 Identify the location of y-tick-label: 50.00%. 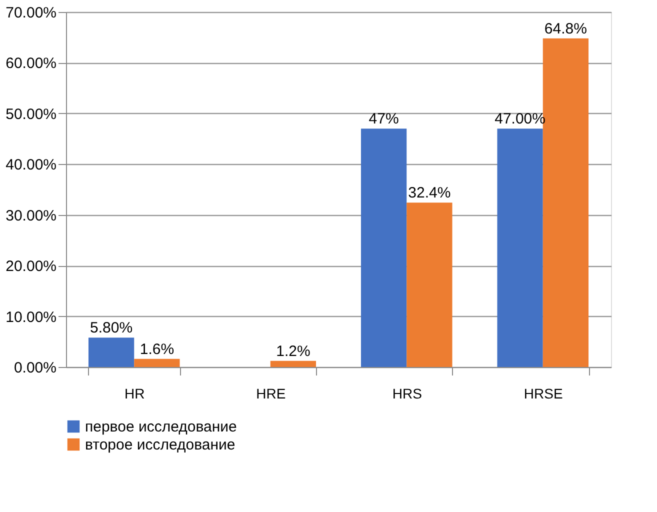
(31, 114).